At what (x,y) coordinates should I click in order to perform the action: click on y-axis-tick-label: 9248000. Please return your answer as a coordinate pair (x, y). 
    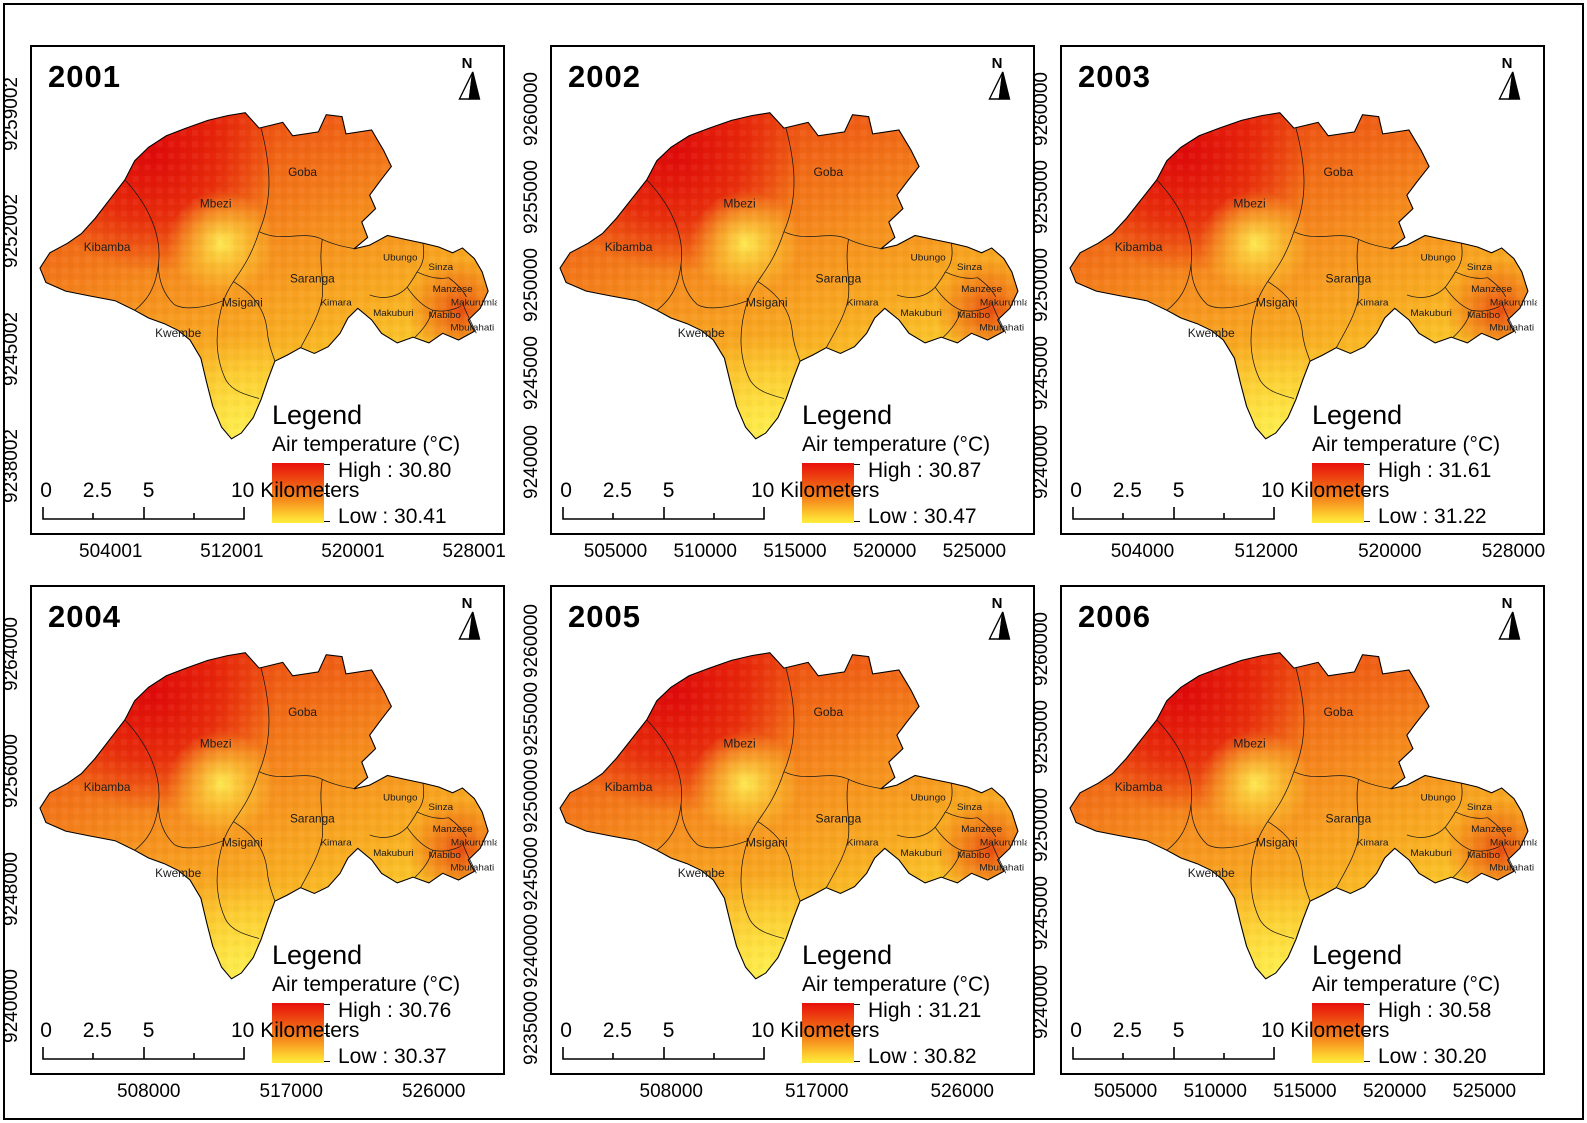
    Looking at the image, I should click on (11, 888).